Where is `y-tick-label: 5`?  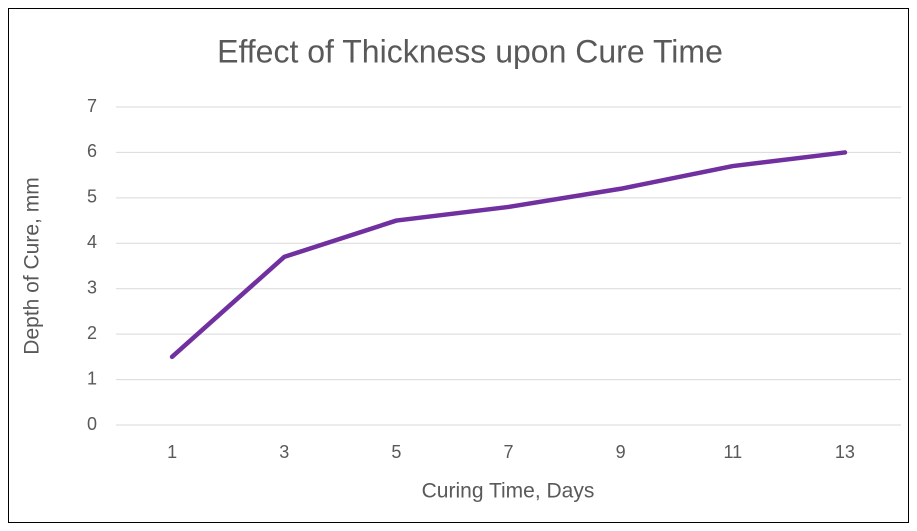
y-tick-label: 5 is located at coordinates (92, 197).